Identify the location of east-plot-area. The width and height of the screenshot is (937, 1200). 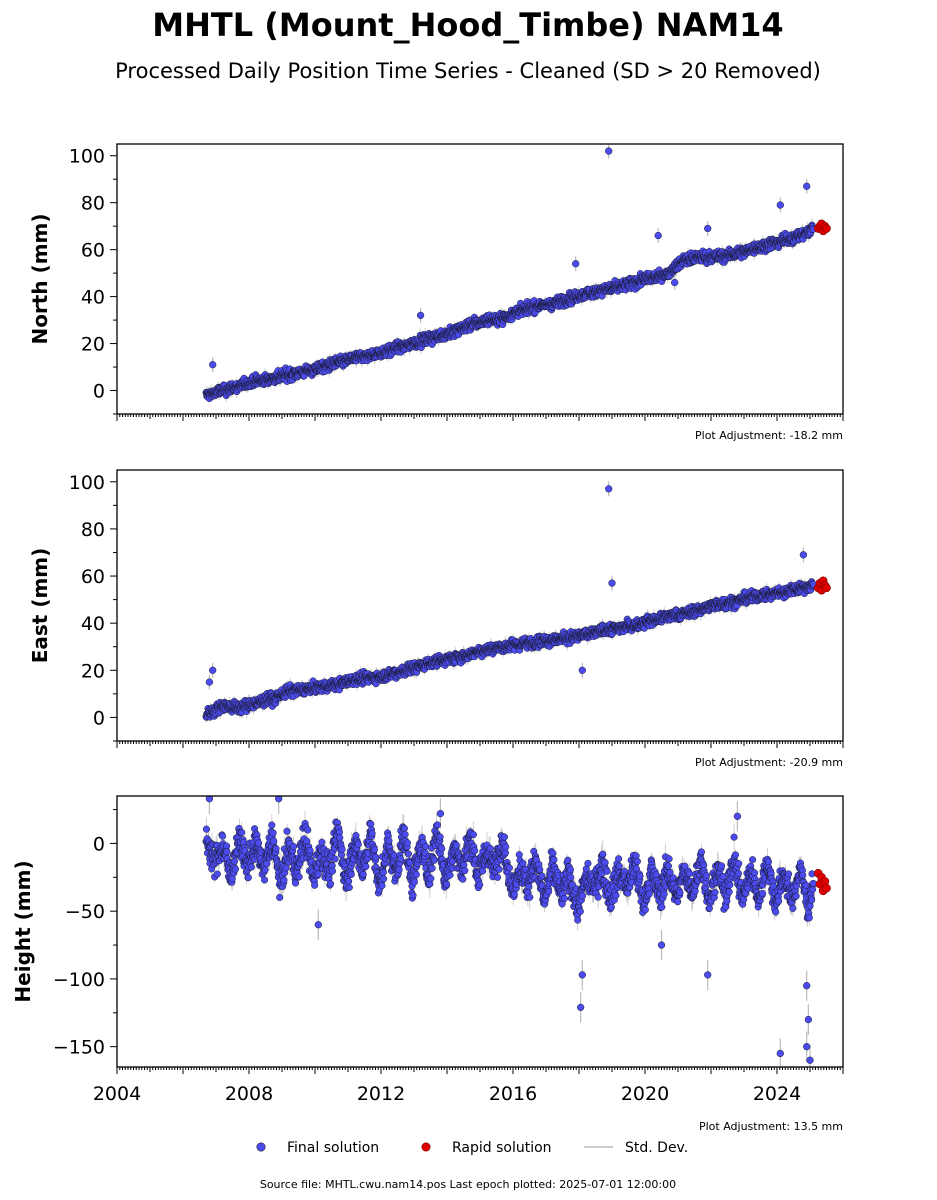
(516, 602).